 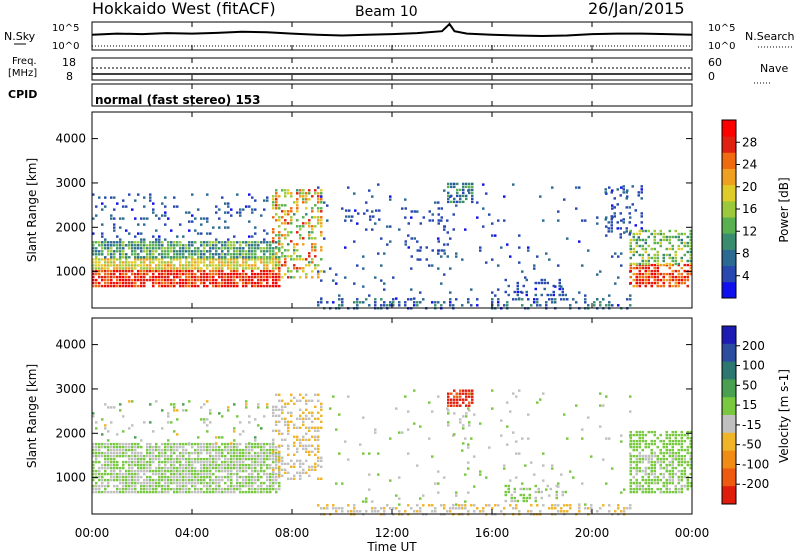 What do you see at coordinates (69, 76) in the screenshot?
I see `freq-tick-low: 8` at bounding box center [69, 76].